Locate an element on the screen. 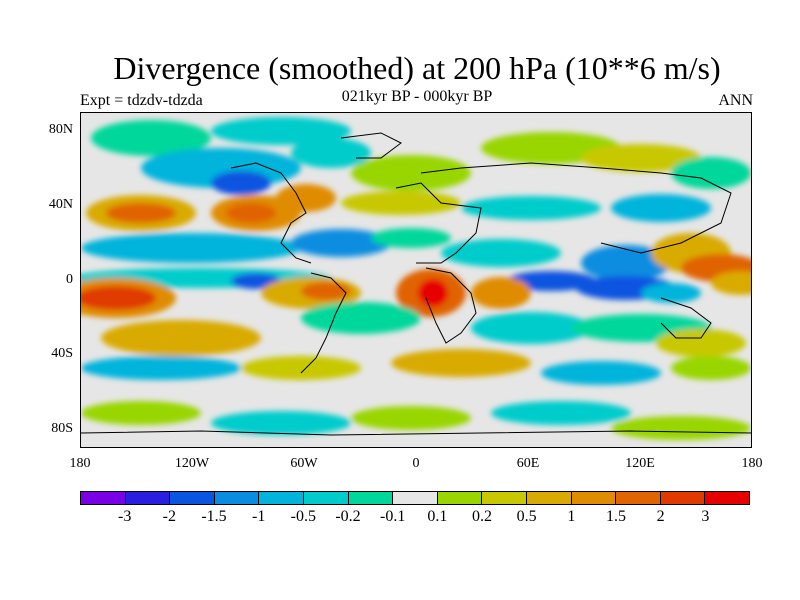 Image resolution: width=800 pixels, height=600 pixels. lat-tick-label: 80S is located at coordinates (62, 428).